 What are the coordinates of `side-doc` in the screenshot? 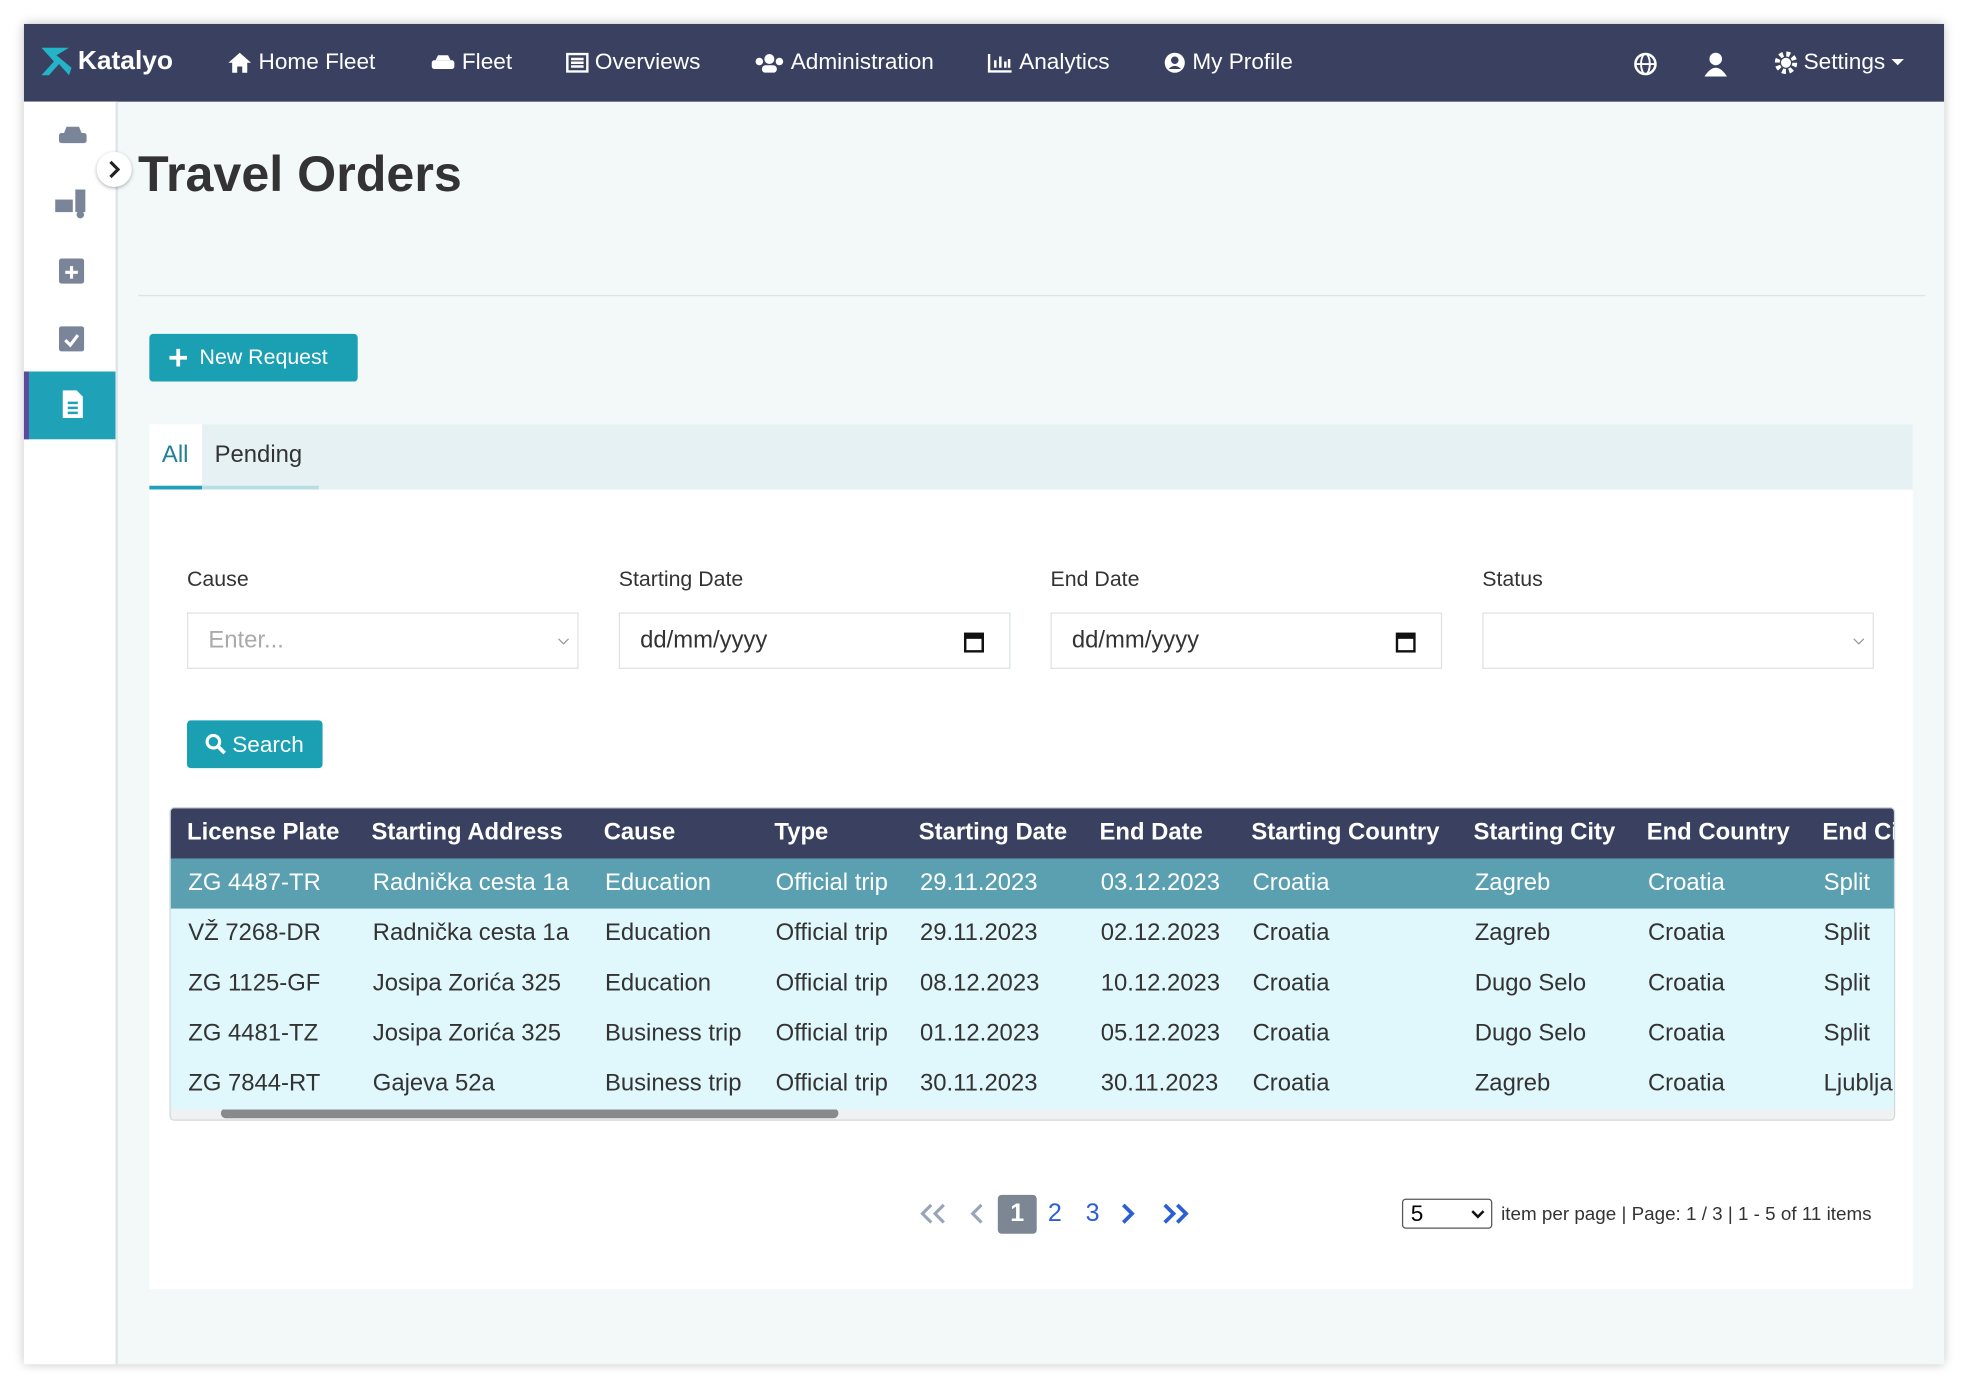 It's located at (72, 404).